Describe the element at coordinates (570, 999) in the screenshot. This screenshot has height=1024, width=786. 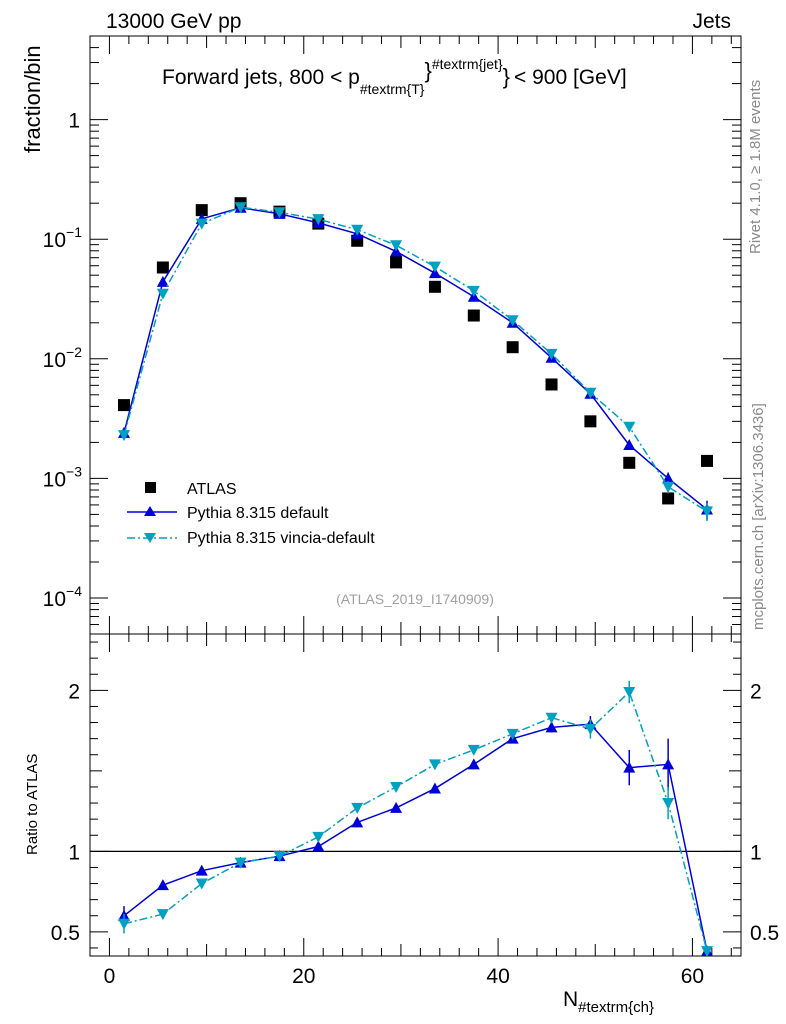
I see `x-axis-label-main: N` at that location.